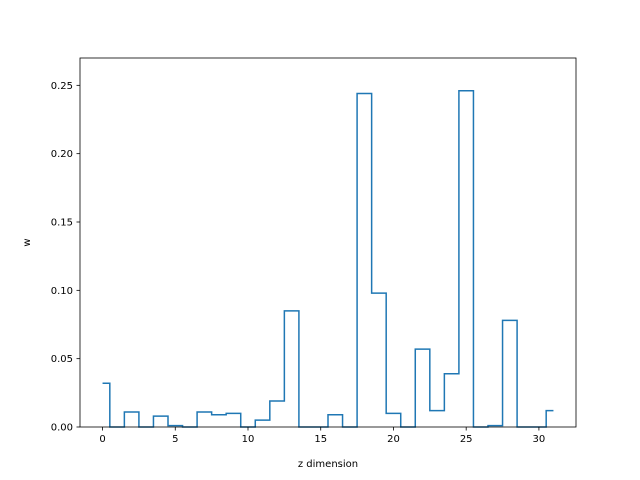  I want to click on x-tick-label: 30, so click(539, 439).